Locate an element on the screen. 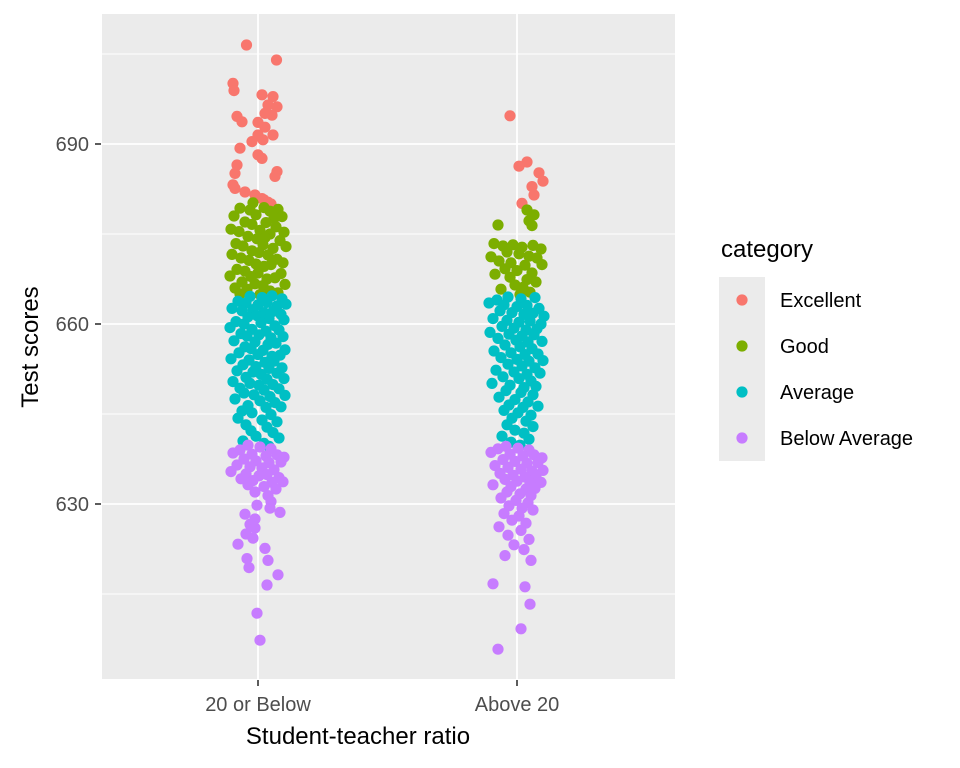 This screenshot has width=960, height=768. points-20-or-below-below-average is located at coordinates (257, 542).